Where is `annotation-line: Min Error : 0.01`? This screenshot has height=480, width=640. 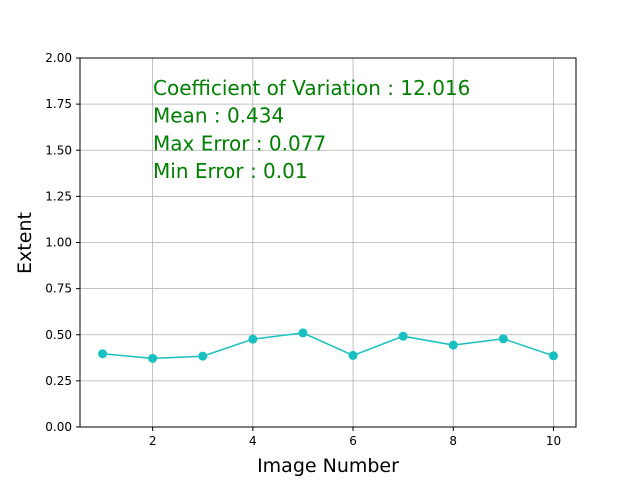
annotation-line: Min Error : 0.01 is located at coordinates (230, 171).